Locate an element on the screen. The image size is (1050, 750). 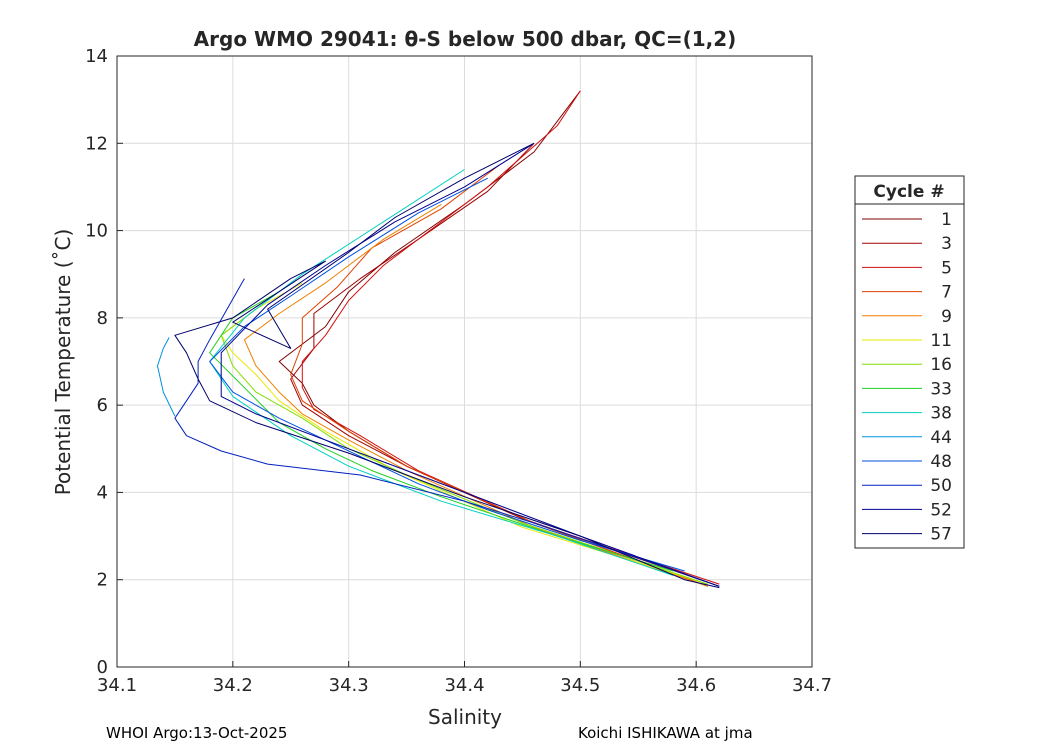
legend-label-cycle-3: 3 is located at coordinates (946, 244).